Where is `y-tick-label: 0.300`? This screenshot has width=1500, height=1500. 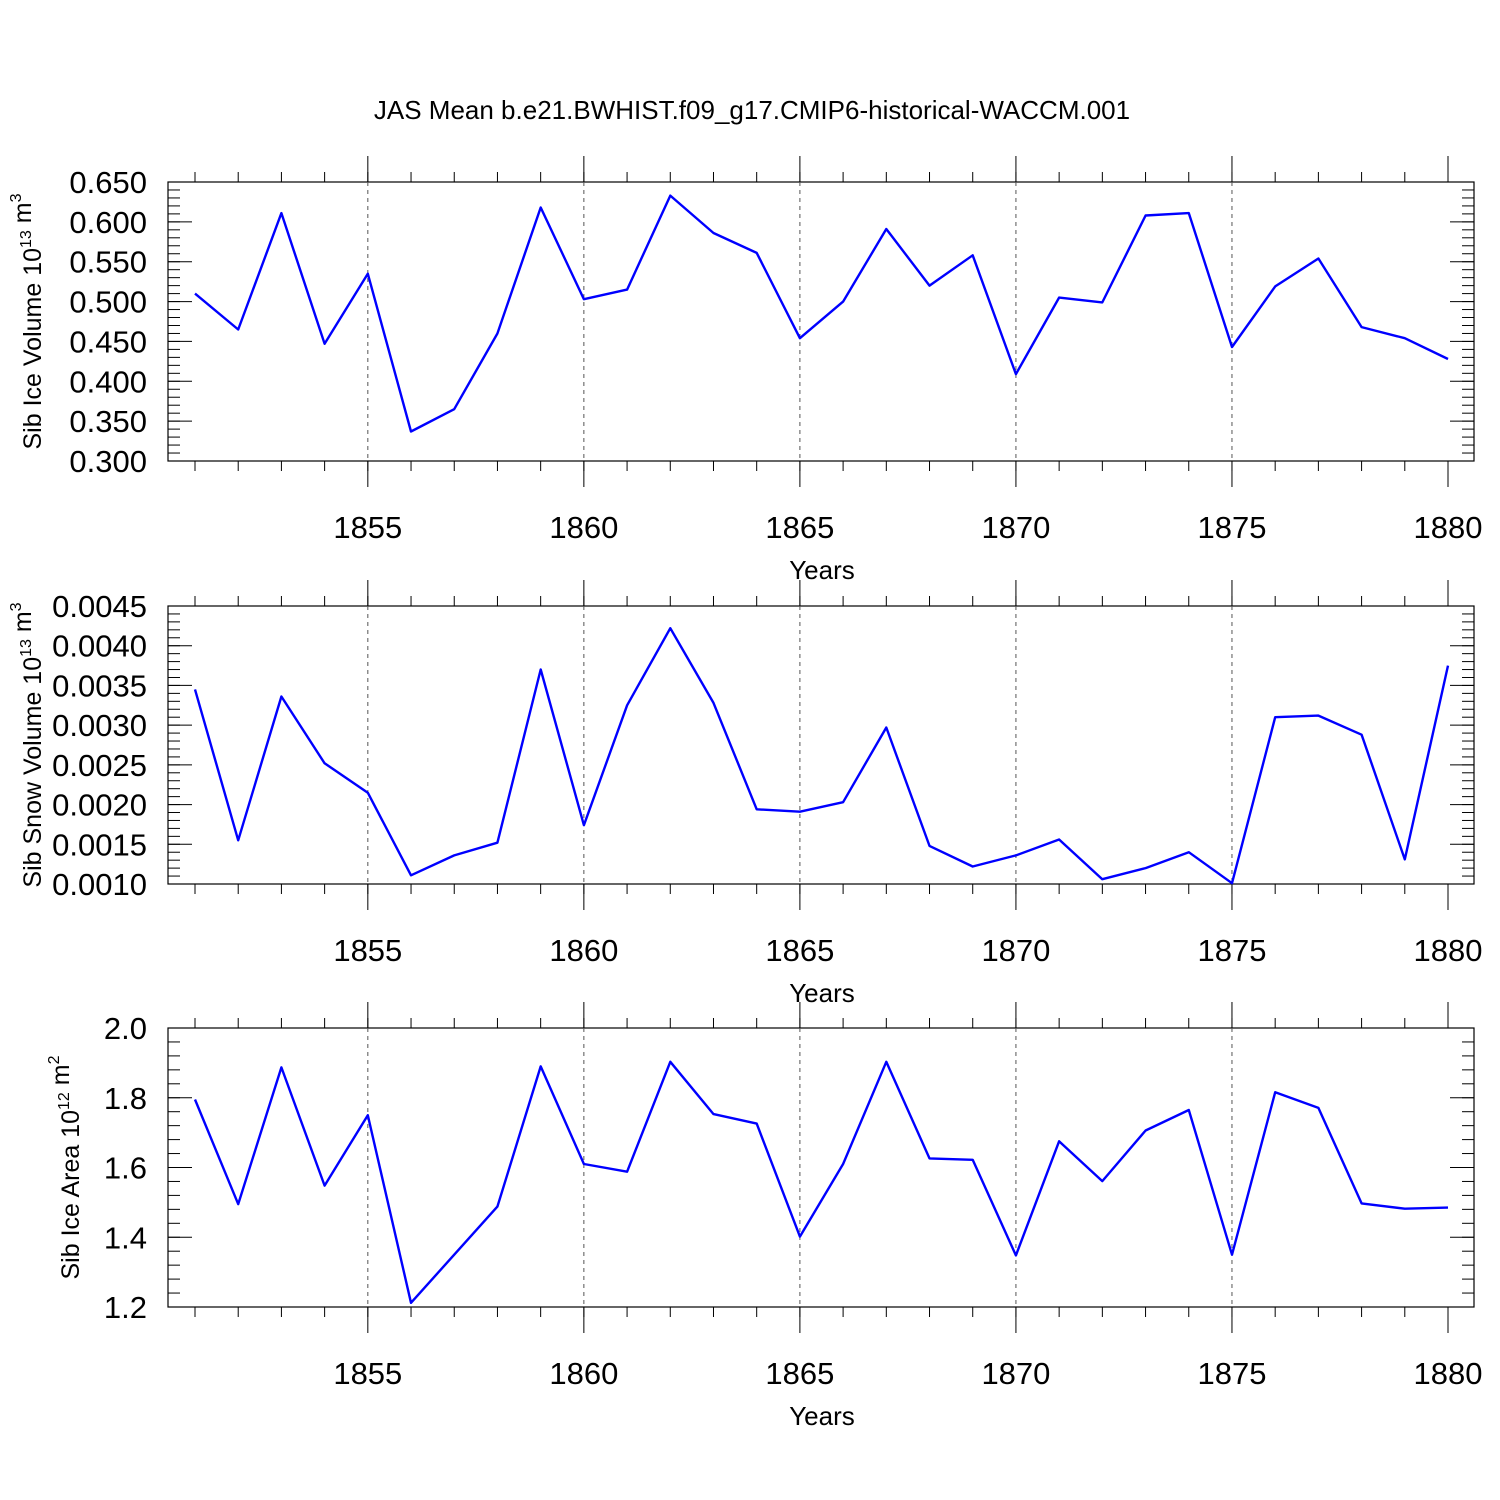 y-tick-label: 0.300 is located at coordinates (108, 461).